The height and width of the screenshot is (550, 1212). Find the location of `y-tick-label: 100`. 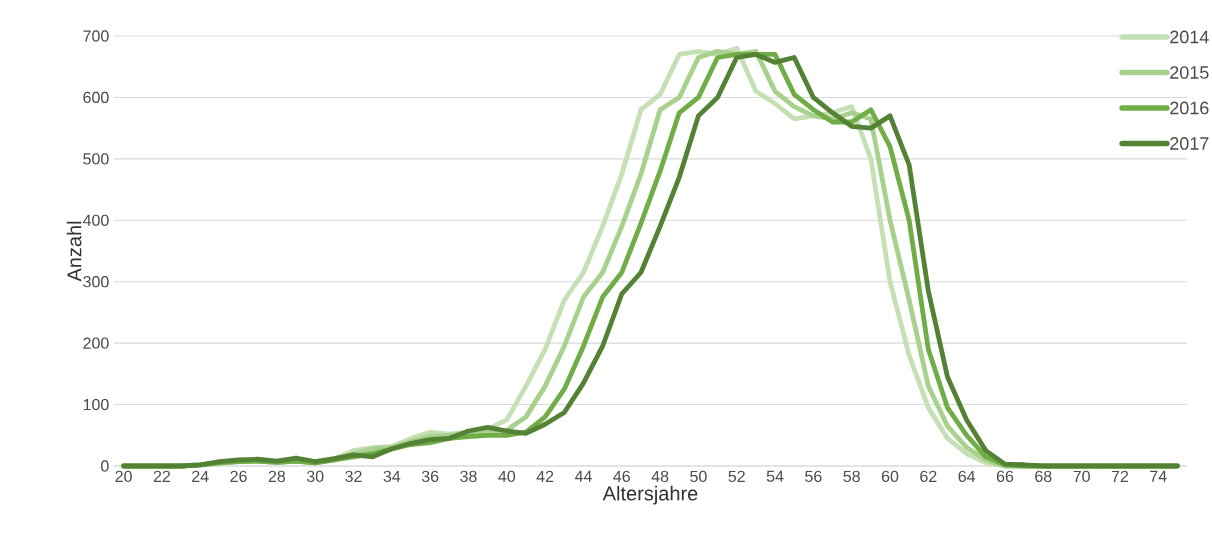

y-tick-label: 100 is located at coordinates (96, 404).